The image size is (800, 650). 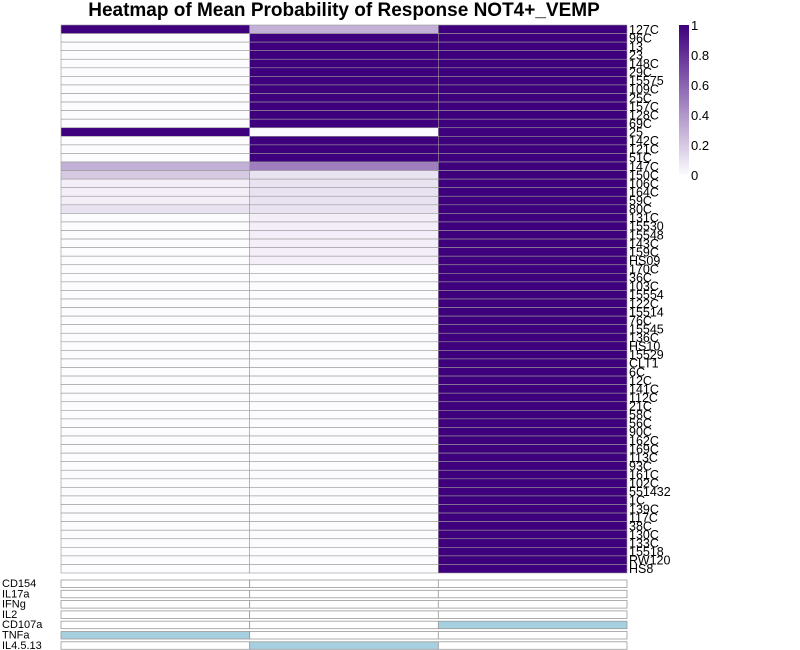 What do you see at coordinates (640, 432) in the screenshot?
I see `row-label: 90C` at bounding box center [640, 432].